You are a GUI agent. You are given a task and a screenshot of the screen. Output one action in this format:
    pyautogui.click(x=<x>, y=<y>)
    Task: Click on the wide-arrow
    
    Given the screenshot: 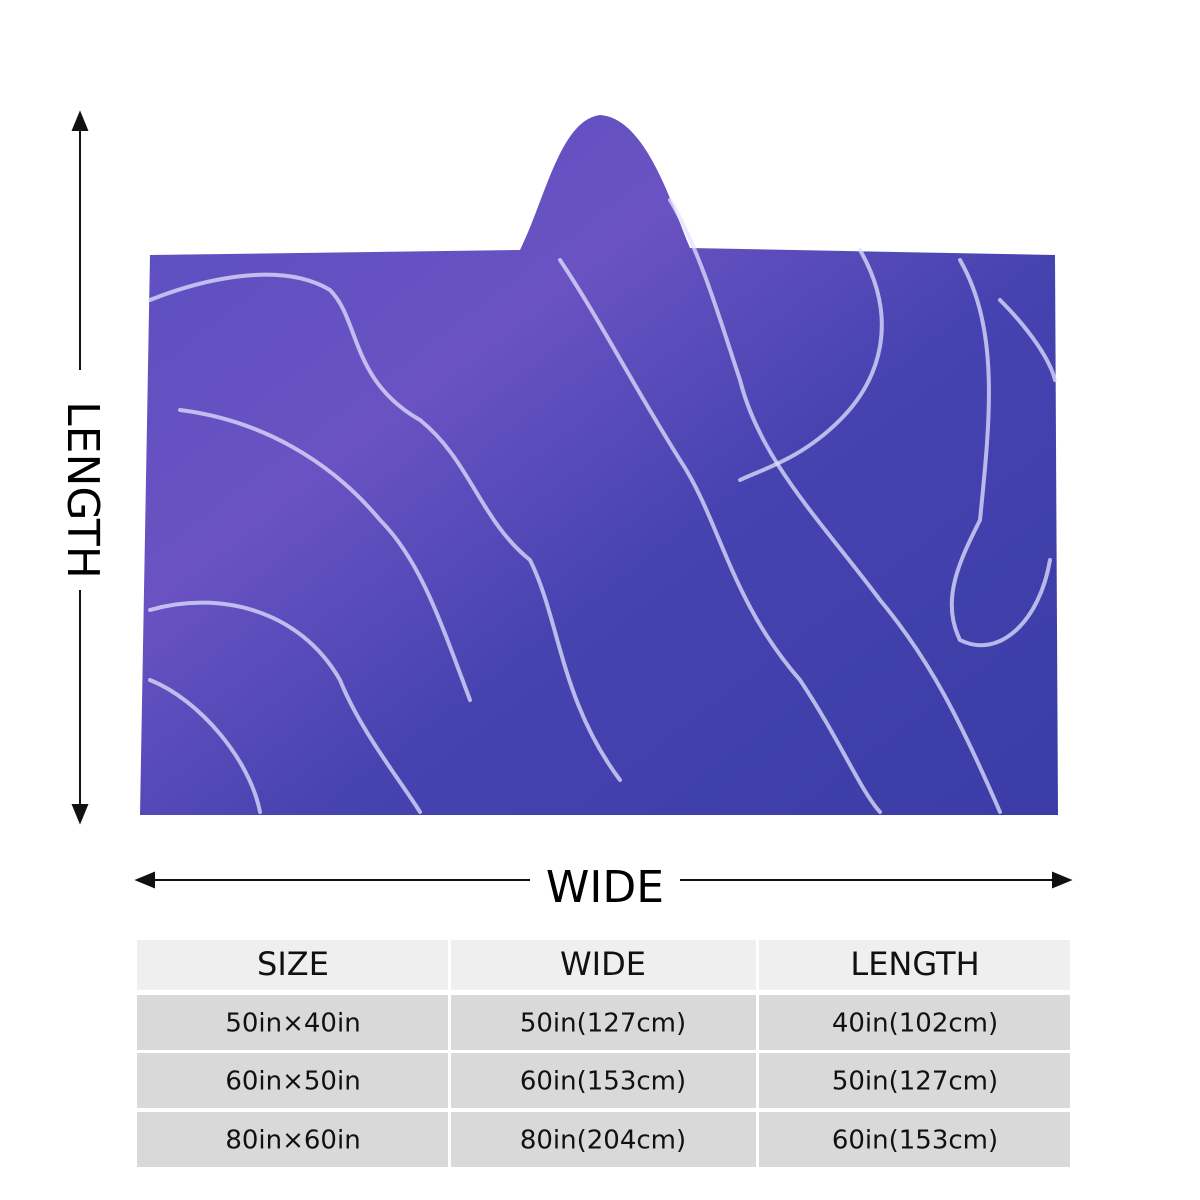 What is the action you would take?
    pyautogui.click(x=603, y=880)
    